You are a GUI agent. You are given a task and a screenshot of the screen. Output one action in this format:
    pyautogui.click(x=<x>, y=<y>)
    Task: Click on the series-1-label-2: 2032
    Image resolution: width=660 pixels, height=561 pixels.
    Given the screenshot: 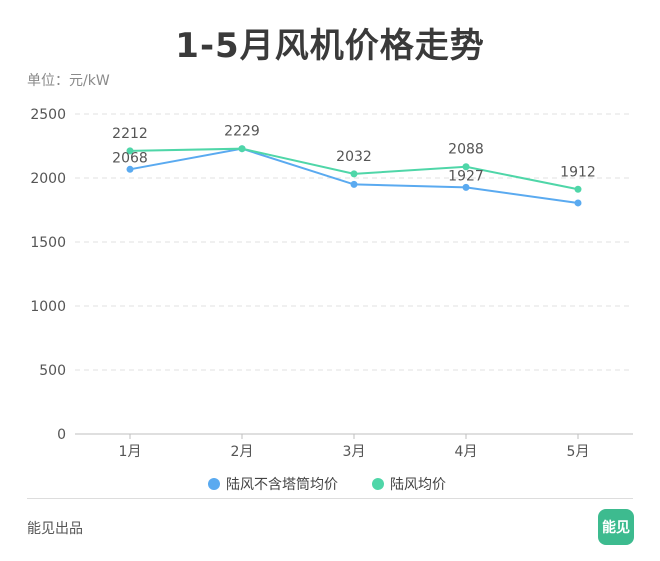 What is the action you would take?
    pyautogui.click(x=354, y=157)
    